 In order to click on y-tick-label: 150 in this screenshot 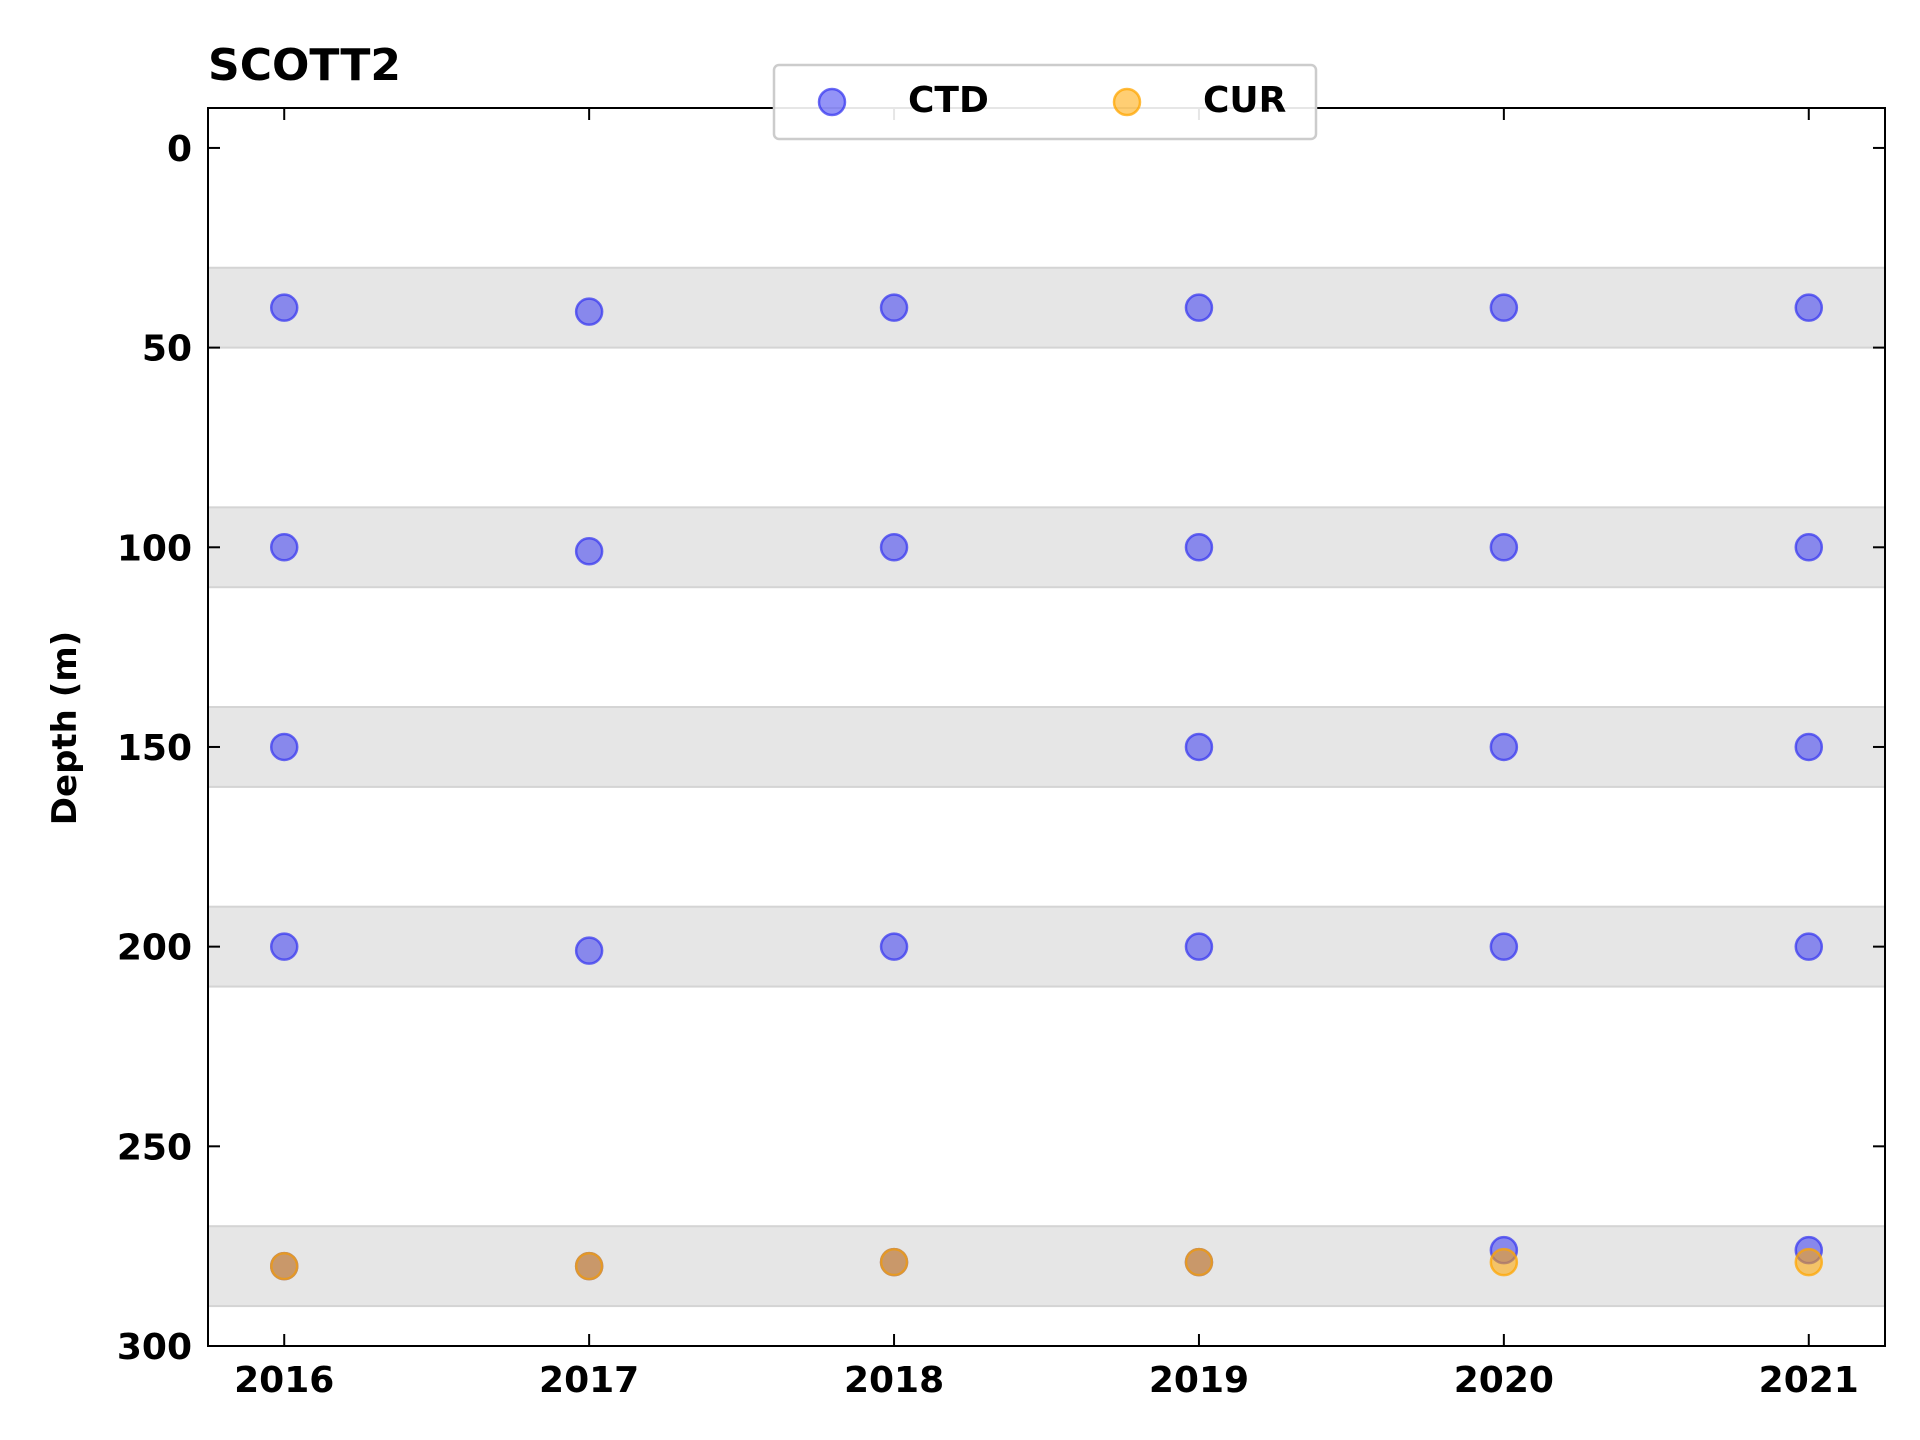, I will do `click(154, 748)`.